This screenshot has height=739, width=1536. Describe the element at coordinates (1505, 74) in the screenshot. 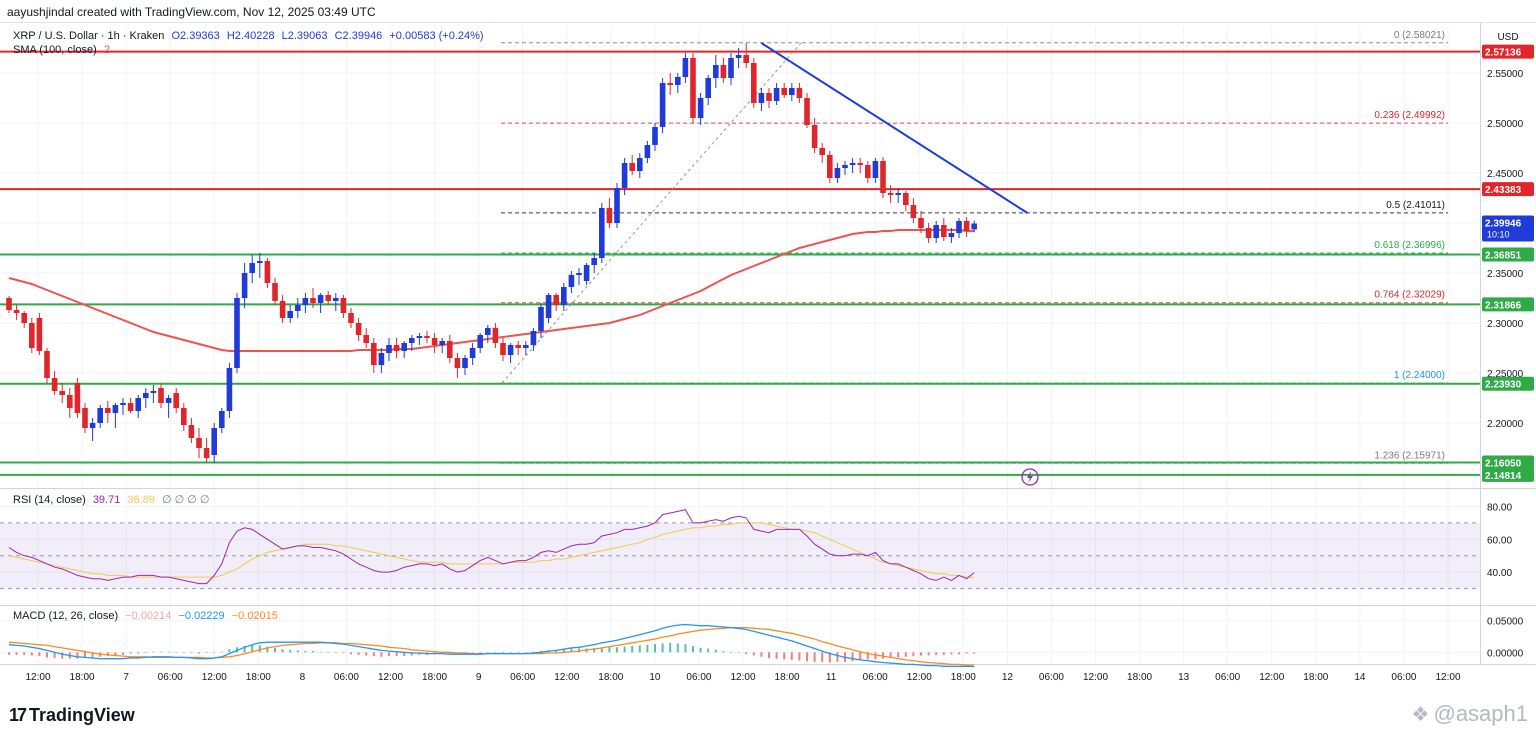

I see `price-tick-label: 2.55000` at that location.